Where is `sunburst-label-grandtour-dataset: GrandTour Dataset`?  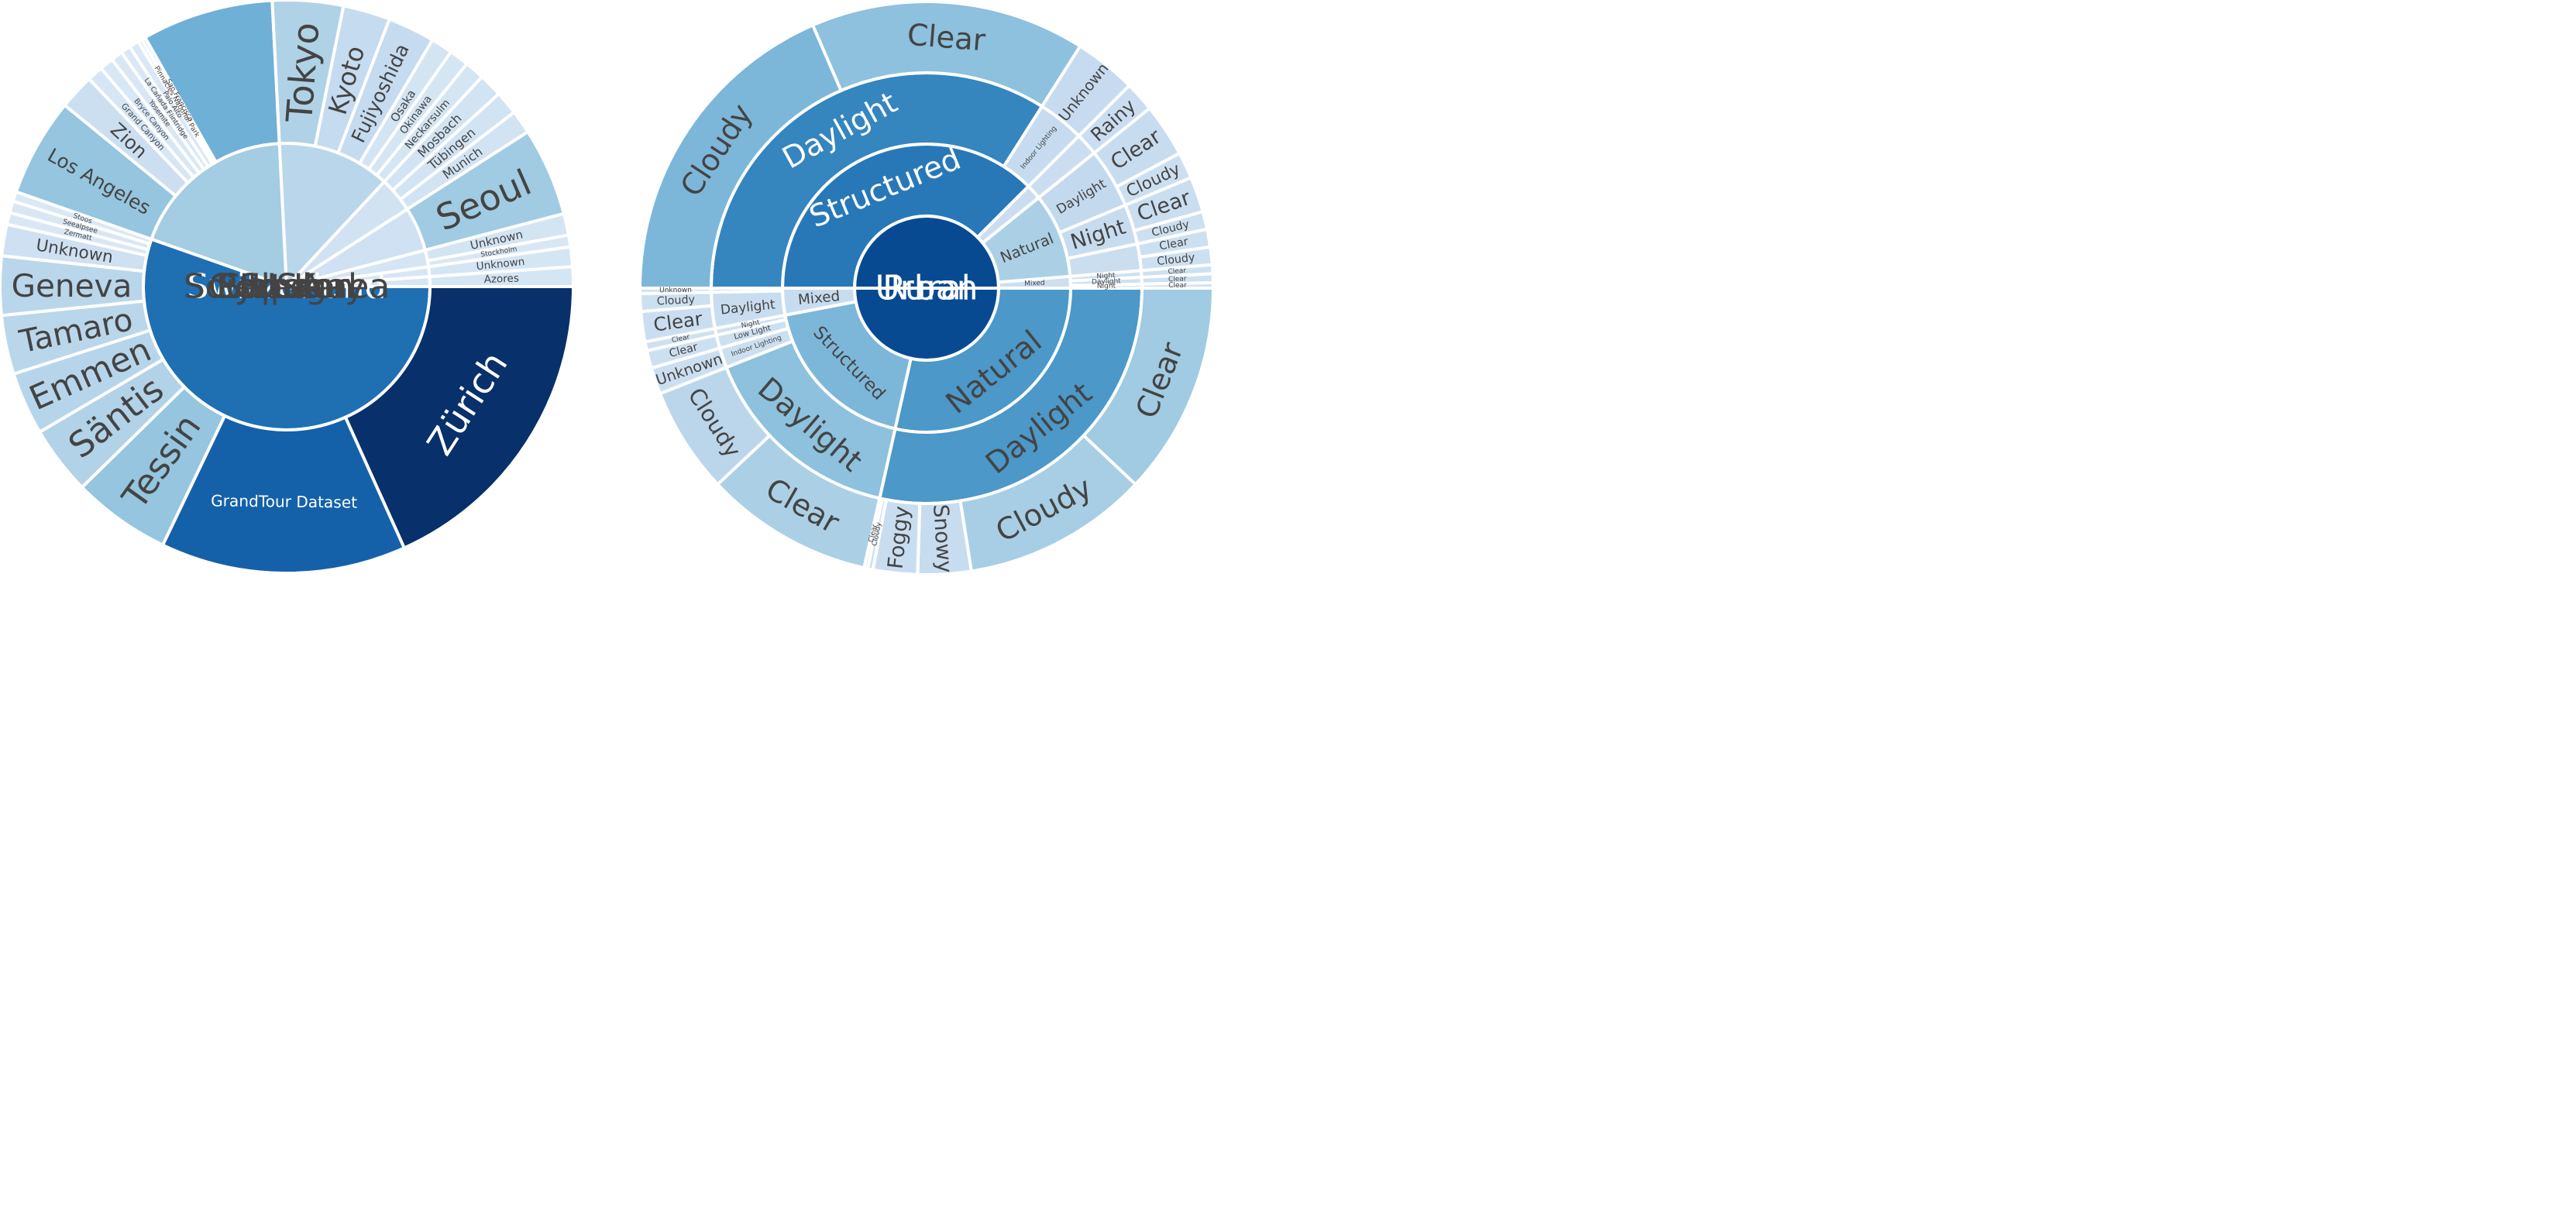 sunburst-label-grandtour-dataset: GrandTour Dataset is located at coordinates (284, 501).